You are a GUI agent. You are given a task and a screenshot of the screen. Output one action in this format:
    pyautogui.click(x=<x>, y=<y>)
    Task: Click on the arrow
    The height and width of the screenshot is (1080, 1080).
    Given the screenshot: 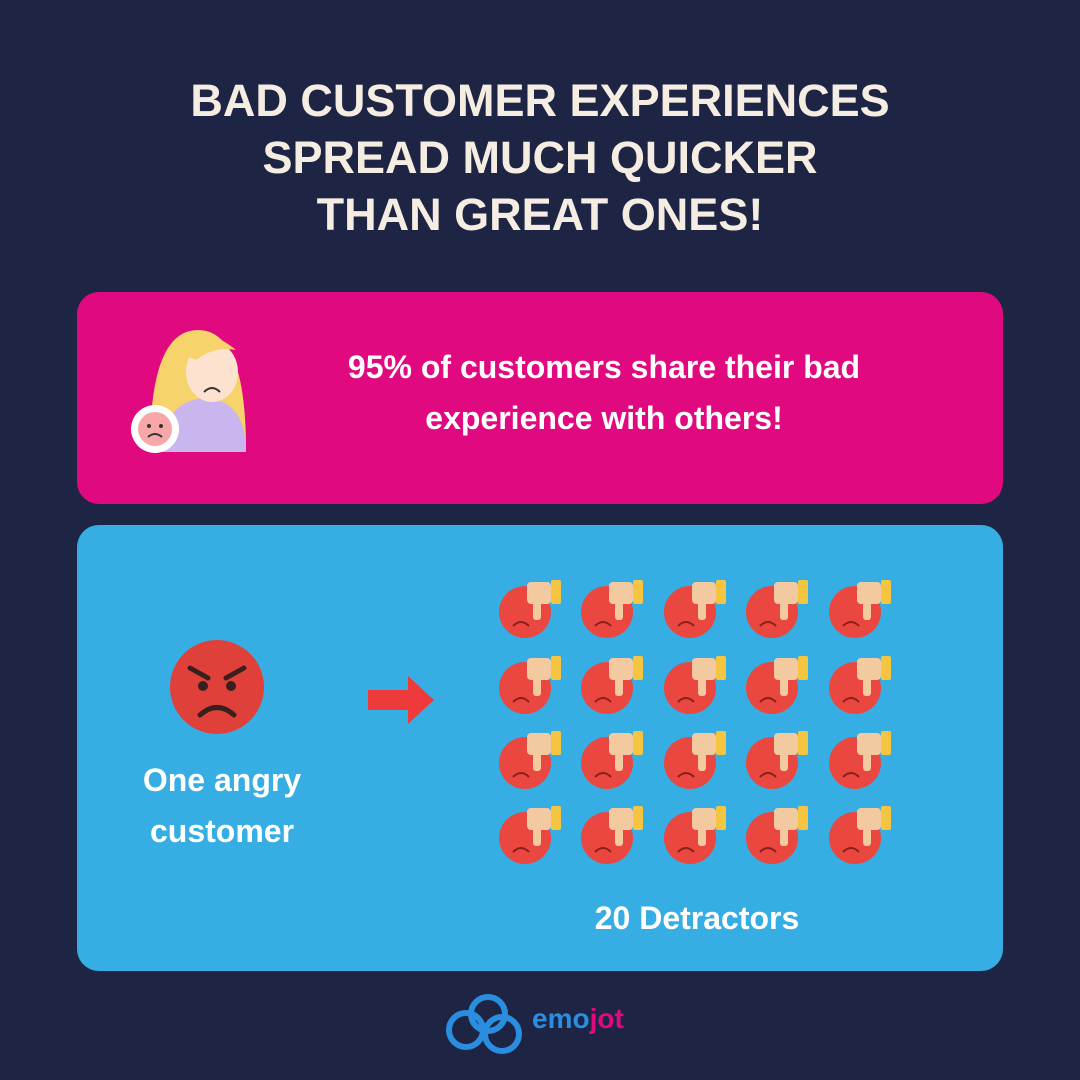 What is the action you would take?
    pyautogui.click(x=401, y=700)
    